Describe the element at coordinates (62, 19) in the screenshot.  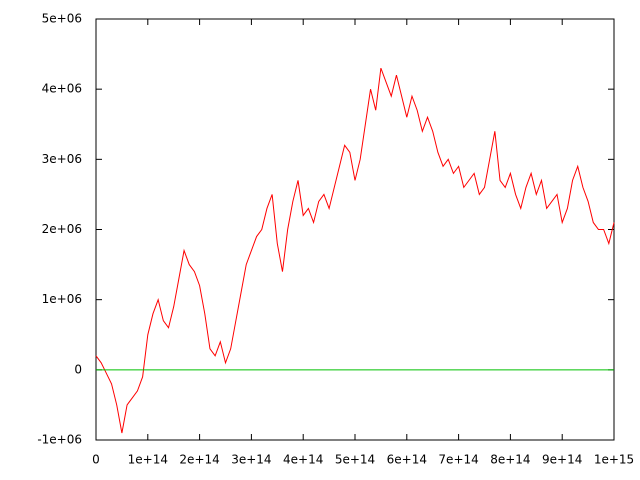
I see `y-tick-label: 5e+06` at that location.